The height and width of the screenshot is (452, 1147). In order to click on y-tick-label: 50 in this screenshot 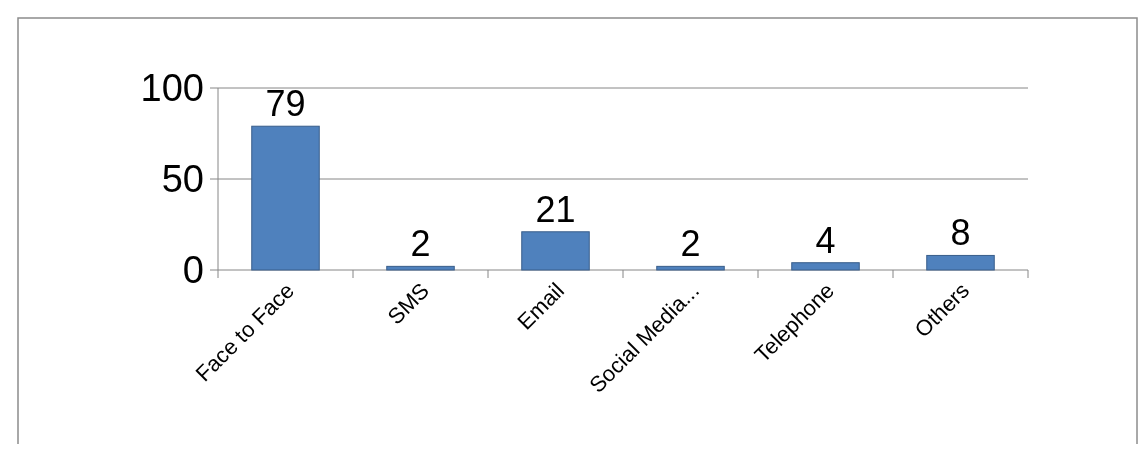, I will do `click(182, 179)`.